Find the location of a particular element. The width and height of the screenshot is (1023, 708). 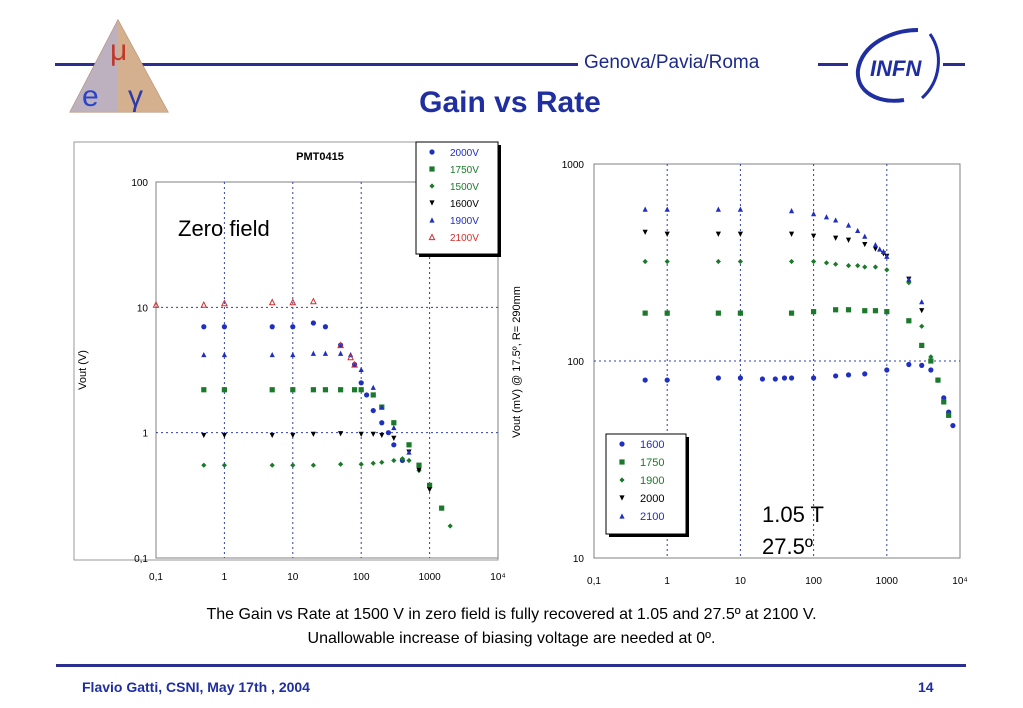

footer-rule is located at coordinates (511, 665).